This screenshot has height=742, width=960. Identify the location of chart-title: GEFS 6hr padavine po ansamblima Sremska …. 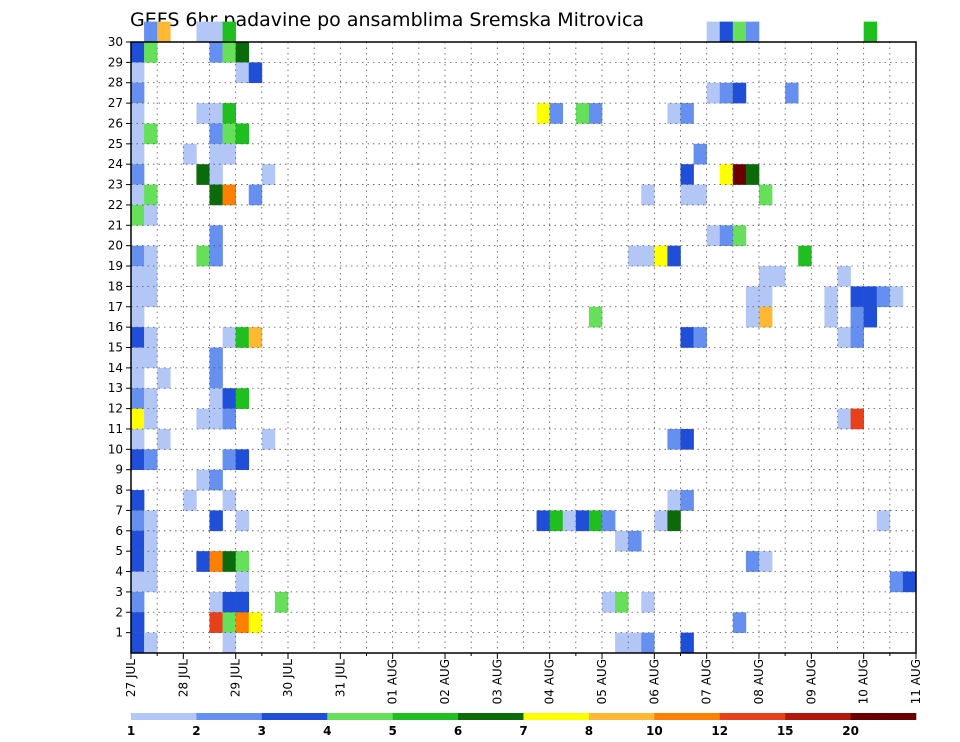
(387, 20).